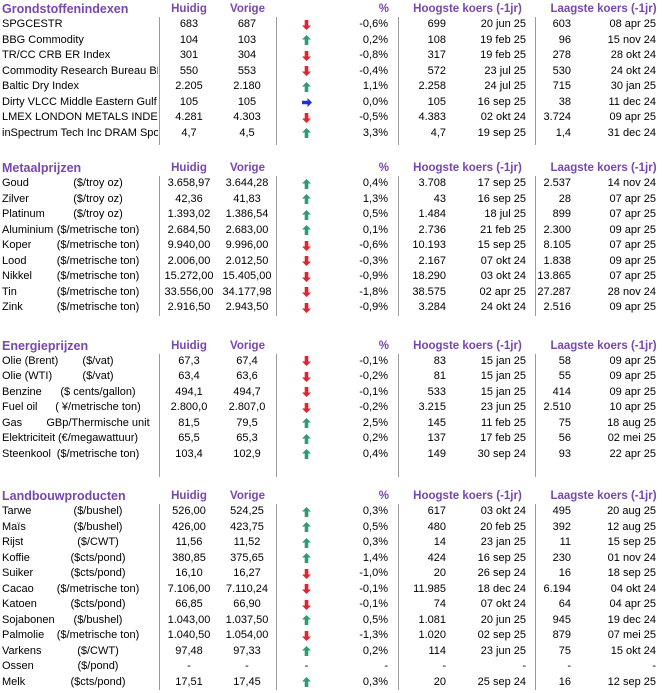 The width and height of the screenshot is (671, 693). Describe the element at coordinates (80, 118) in the screenshot. I see `instrument-cell: LMEX LONDON METALS INDEX` at that location.